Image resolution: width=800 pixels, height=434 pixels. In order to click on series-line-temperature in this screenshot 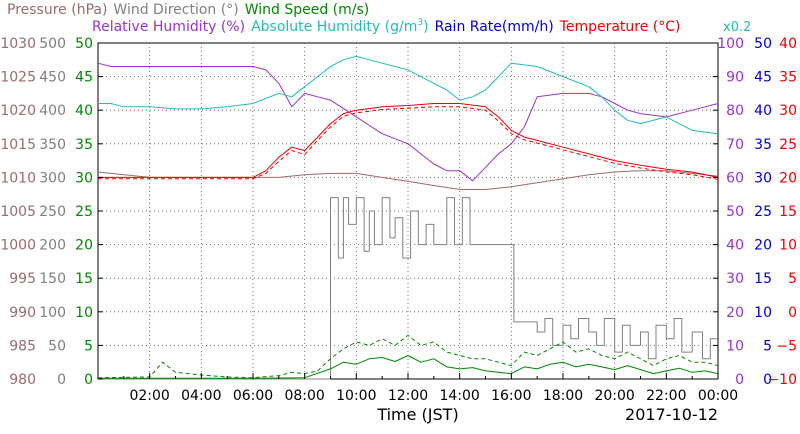, I will do `click(408, 140)`.